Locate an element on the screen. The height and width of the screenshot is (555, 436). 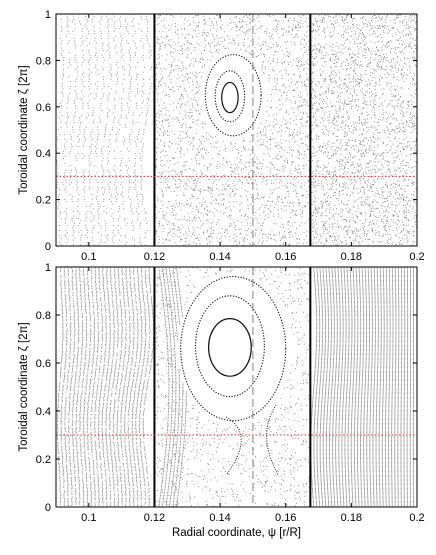
separatrix-x-point is located at coordinates (252, 440).